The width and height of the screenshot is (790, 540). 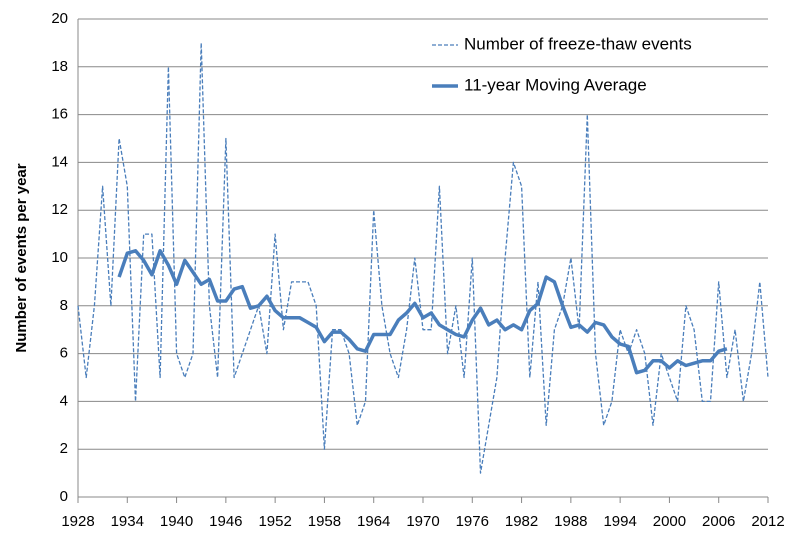 I want to click on y-tick-label: 4, so click(x=64, y=400).